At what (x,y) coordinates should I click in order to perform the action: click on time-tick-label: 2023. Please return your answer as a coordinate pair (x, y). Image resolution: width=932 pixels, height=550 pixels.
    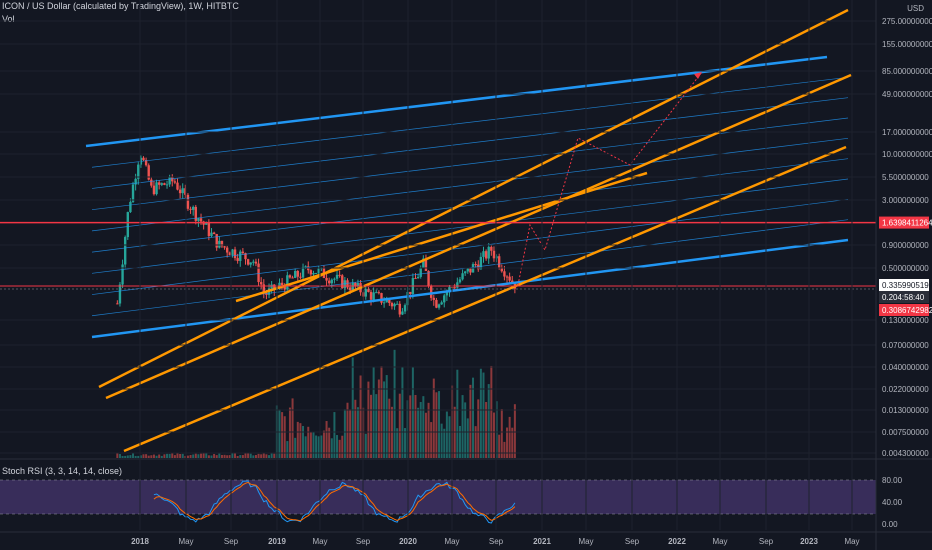
    Looking at the image, I should click on (809, 541).